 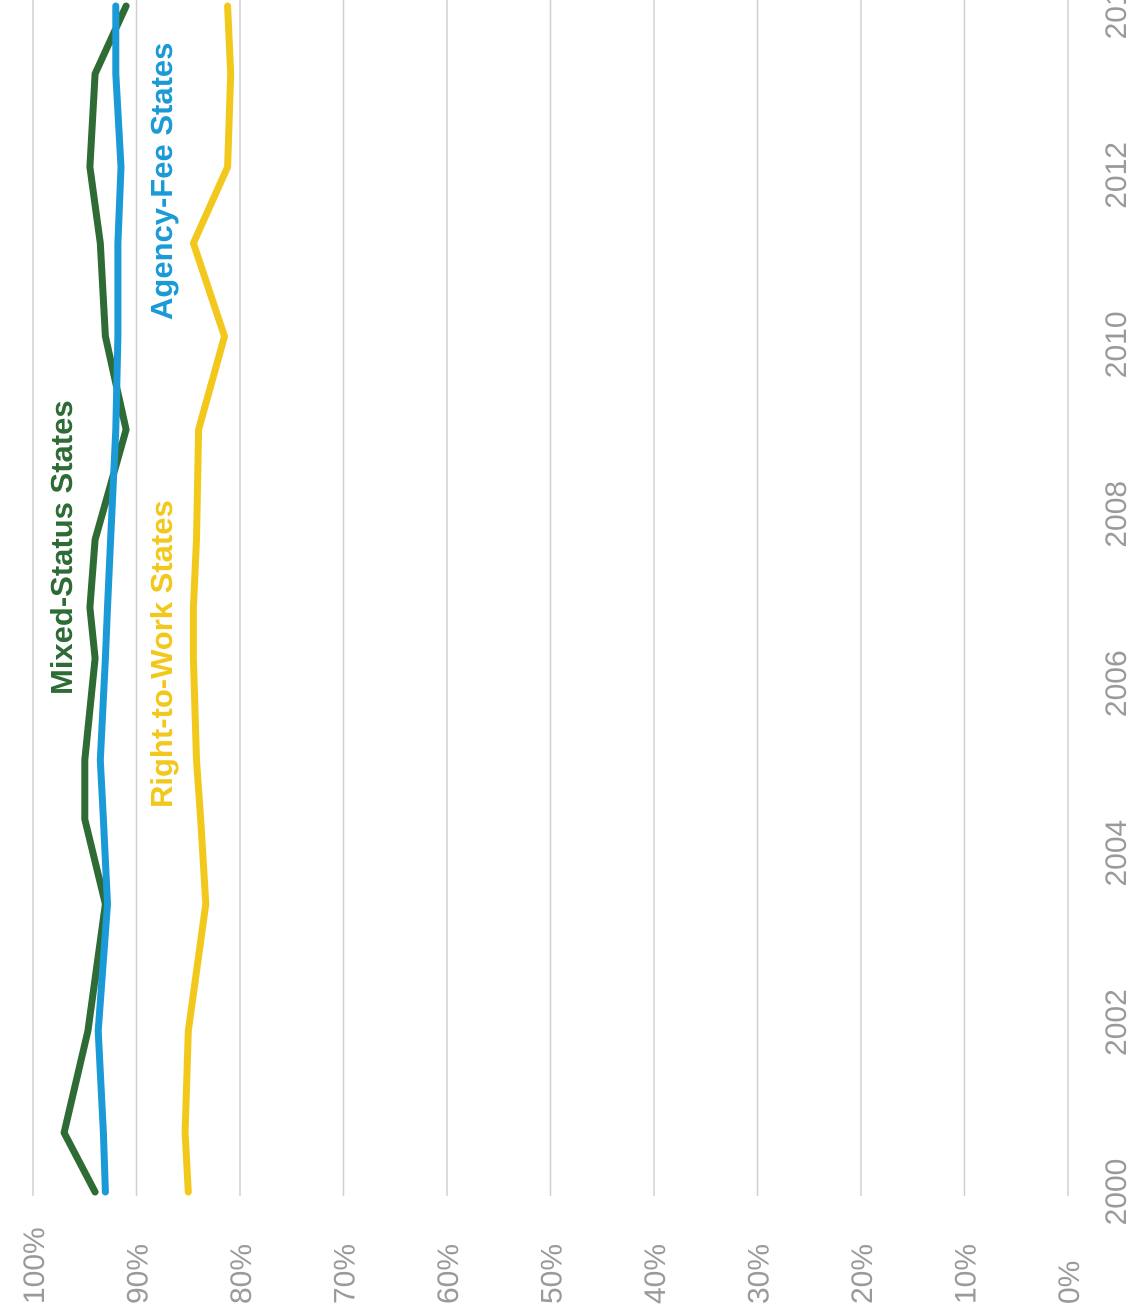 I want to click on y-tick-label: 100%, so click(x=34, y=1265).